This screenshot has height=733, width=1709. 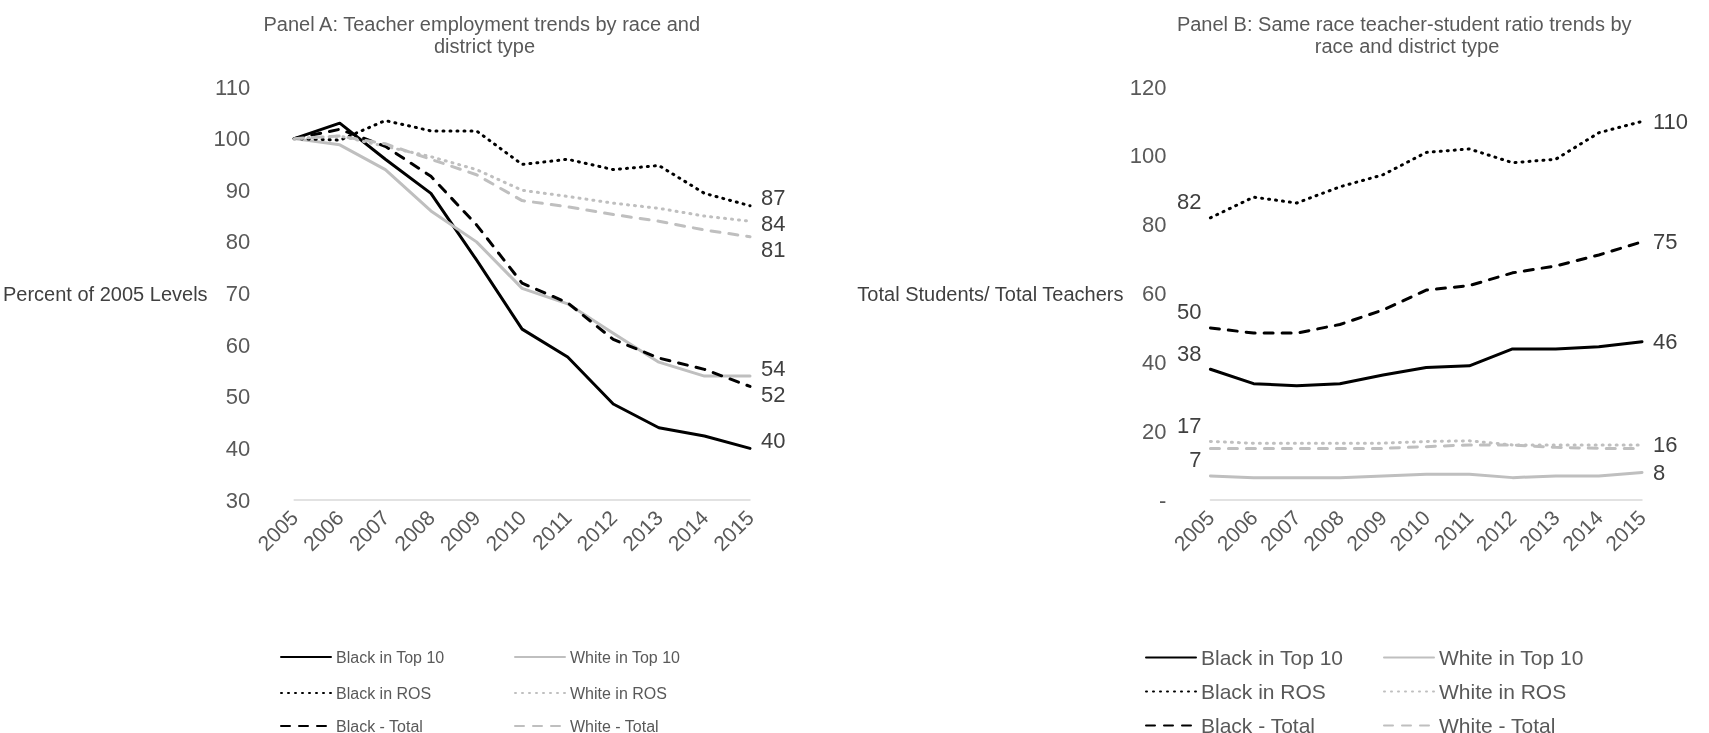 What do you see at coordinates (105, 293) in the screenshot?
I see `y-axis-title: Percent of 2005 Levels` at bounding box center [105, 293].